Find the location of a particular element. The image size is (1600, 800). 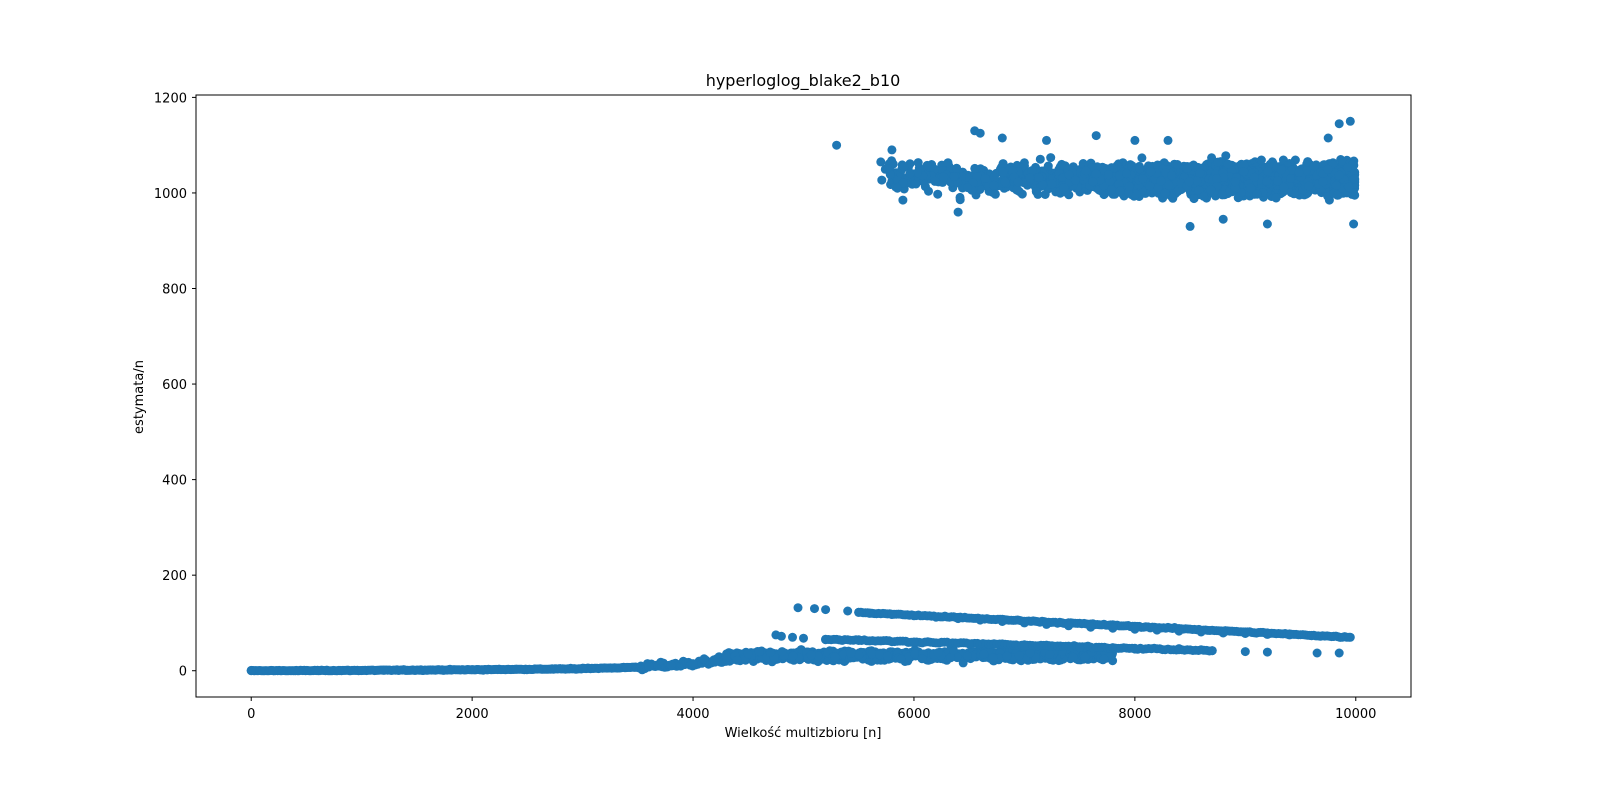

x-tick-label: 0 is located at coordinates (251, 714).